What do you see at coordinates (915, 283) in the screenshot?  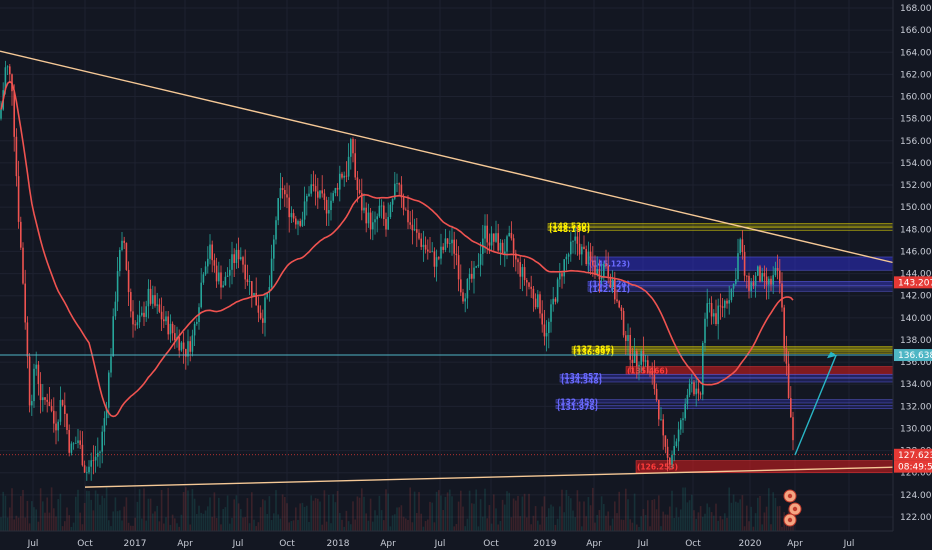 I see `price-tag-label: 143.207` at bounding box center [915, 283].